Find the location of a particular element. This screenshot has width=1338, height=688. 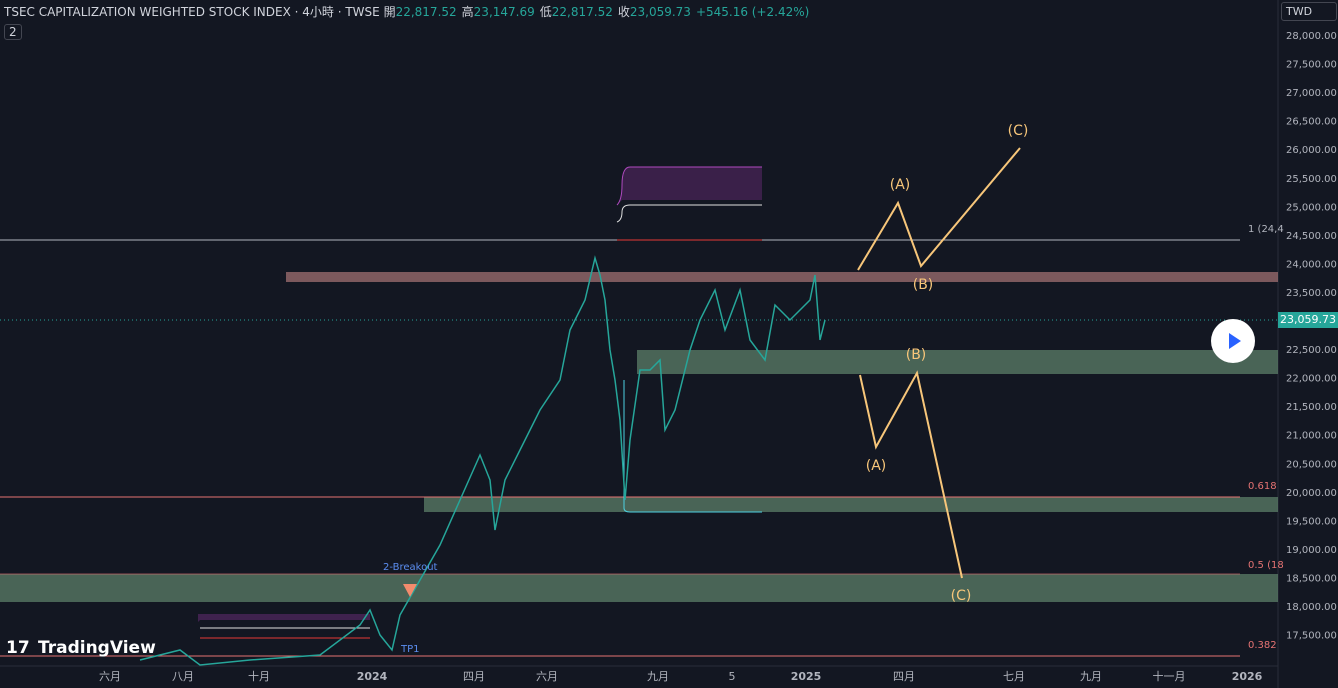

price-label: 25,000.00 is located at coordinates (1311, 207).